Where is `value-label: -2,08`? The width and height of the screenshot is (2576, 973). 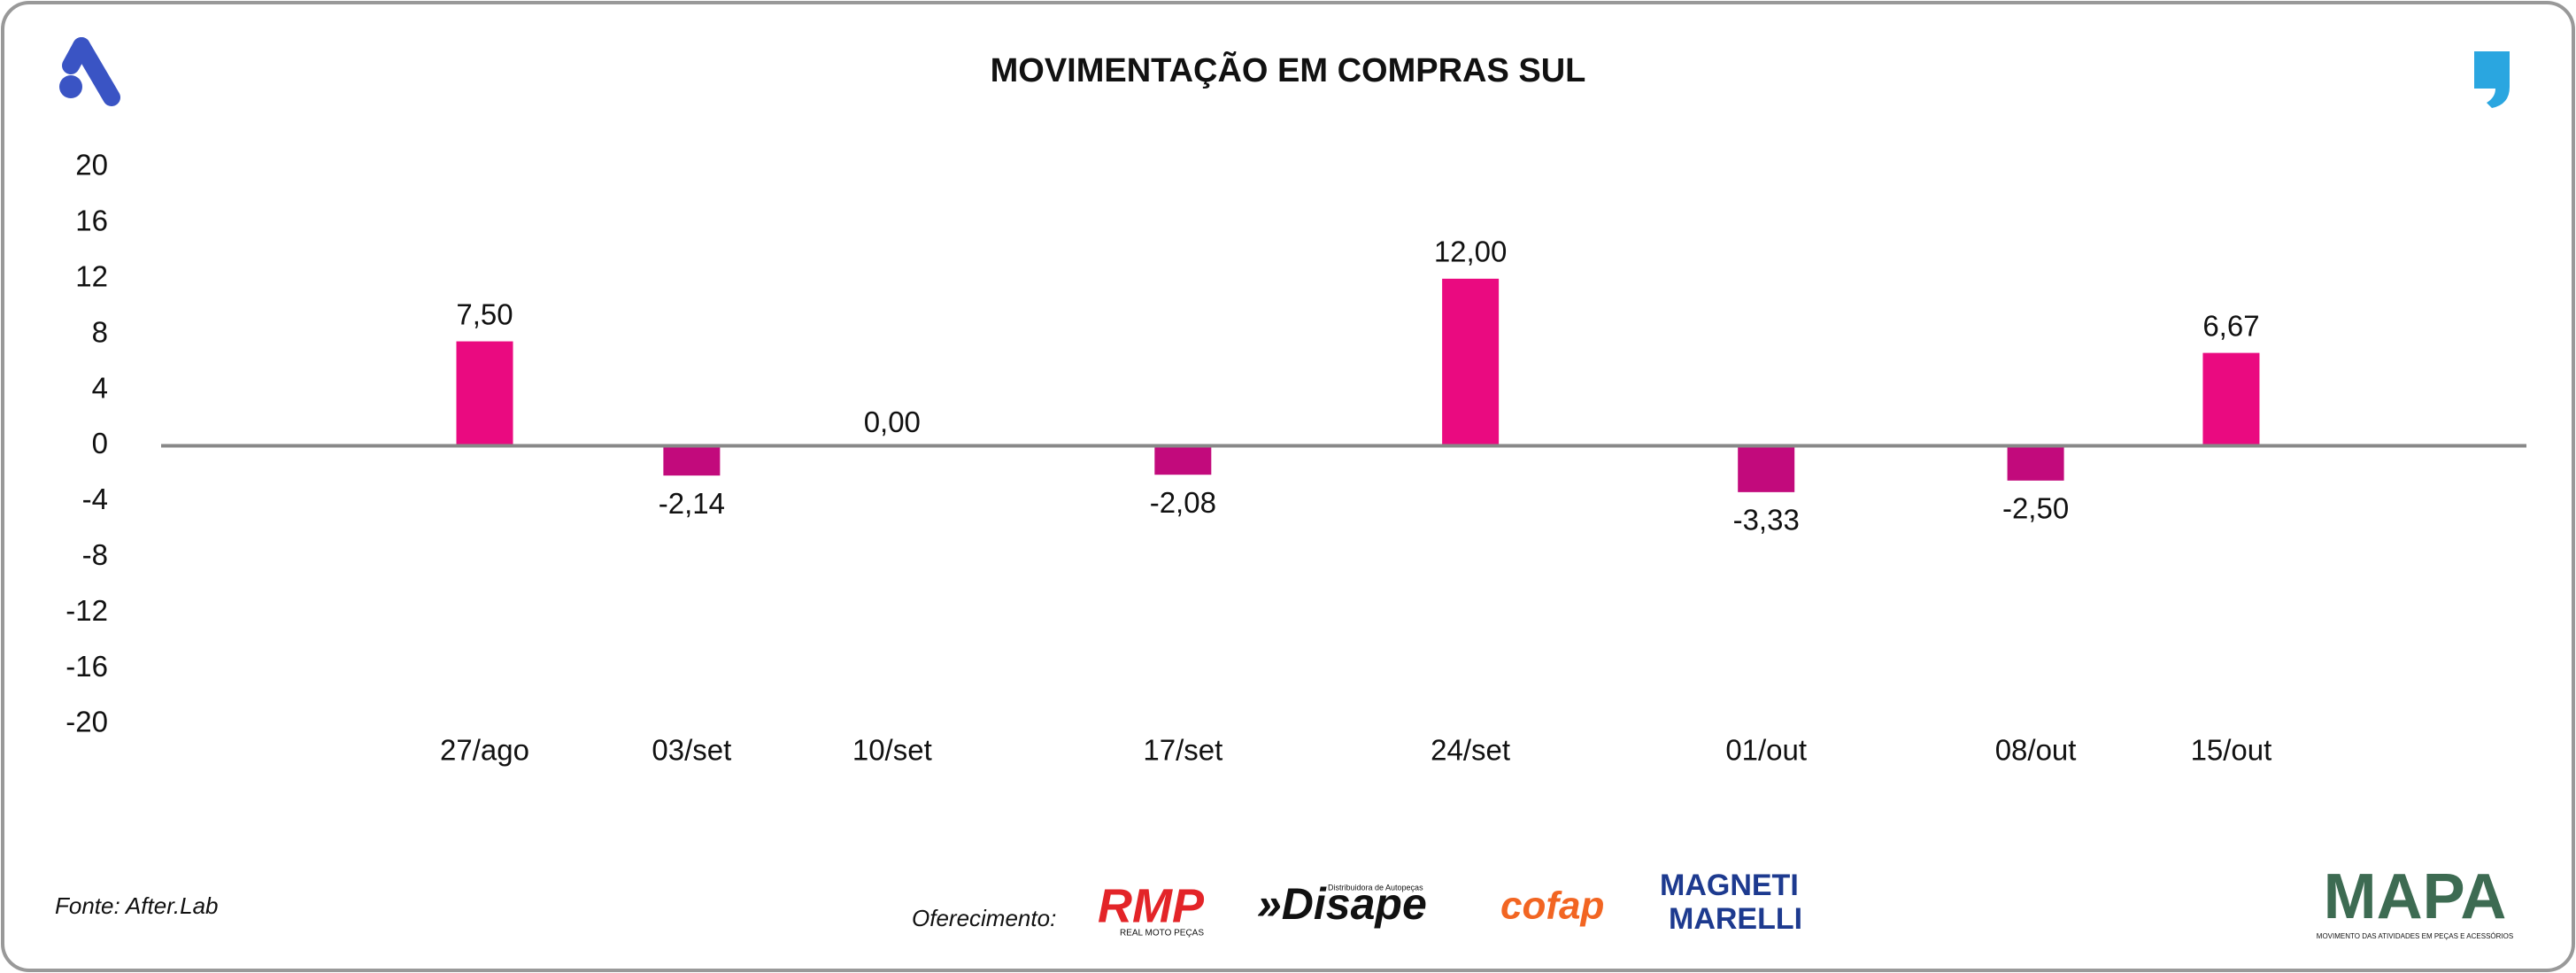 value-label: -2,08 is located at coordinates (1183, 502).